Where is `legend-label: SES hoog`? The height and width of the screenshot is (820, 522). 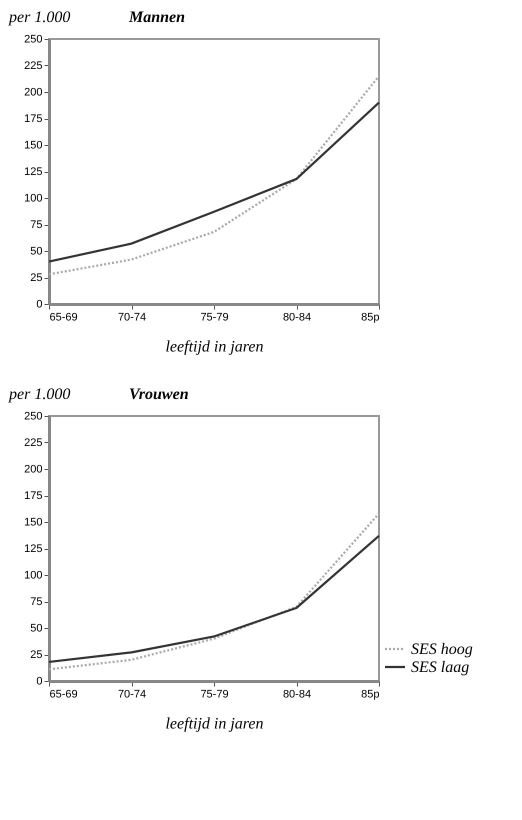 legend-label: SES hoog is located at coordinates (442, 649).